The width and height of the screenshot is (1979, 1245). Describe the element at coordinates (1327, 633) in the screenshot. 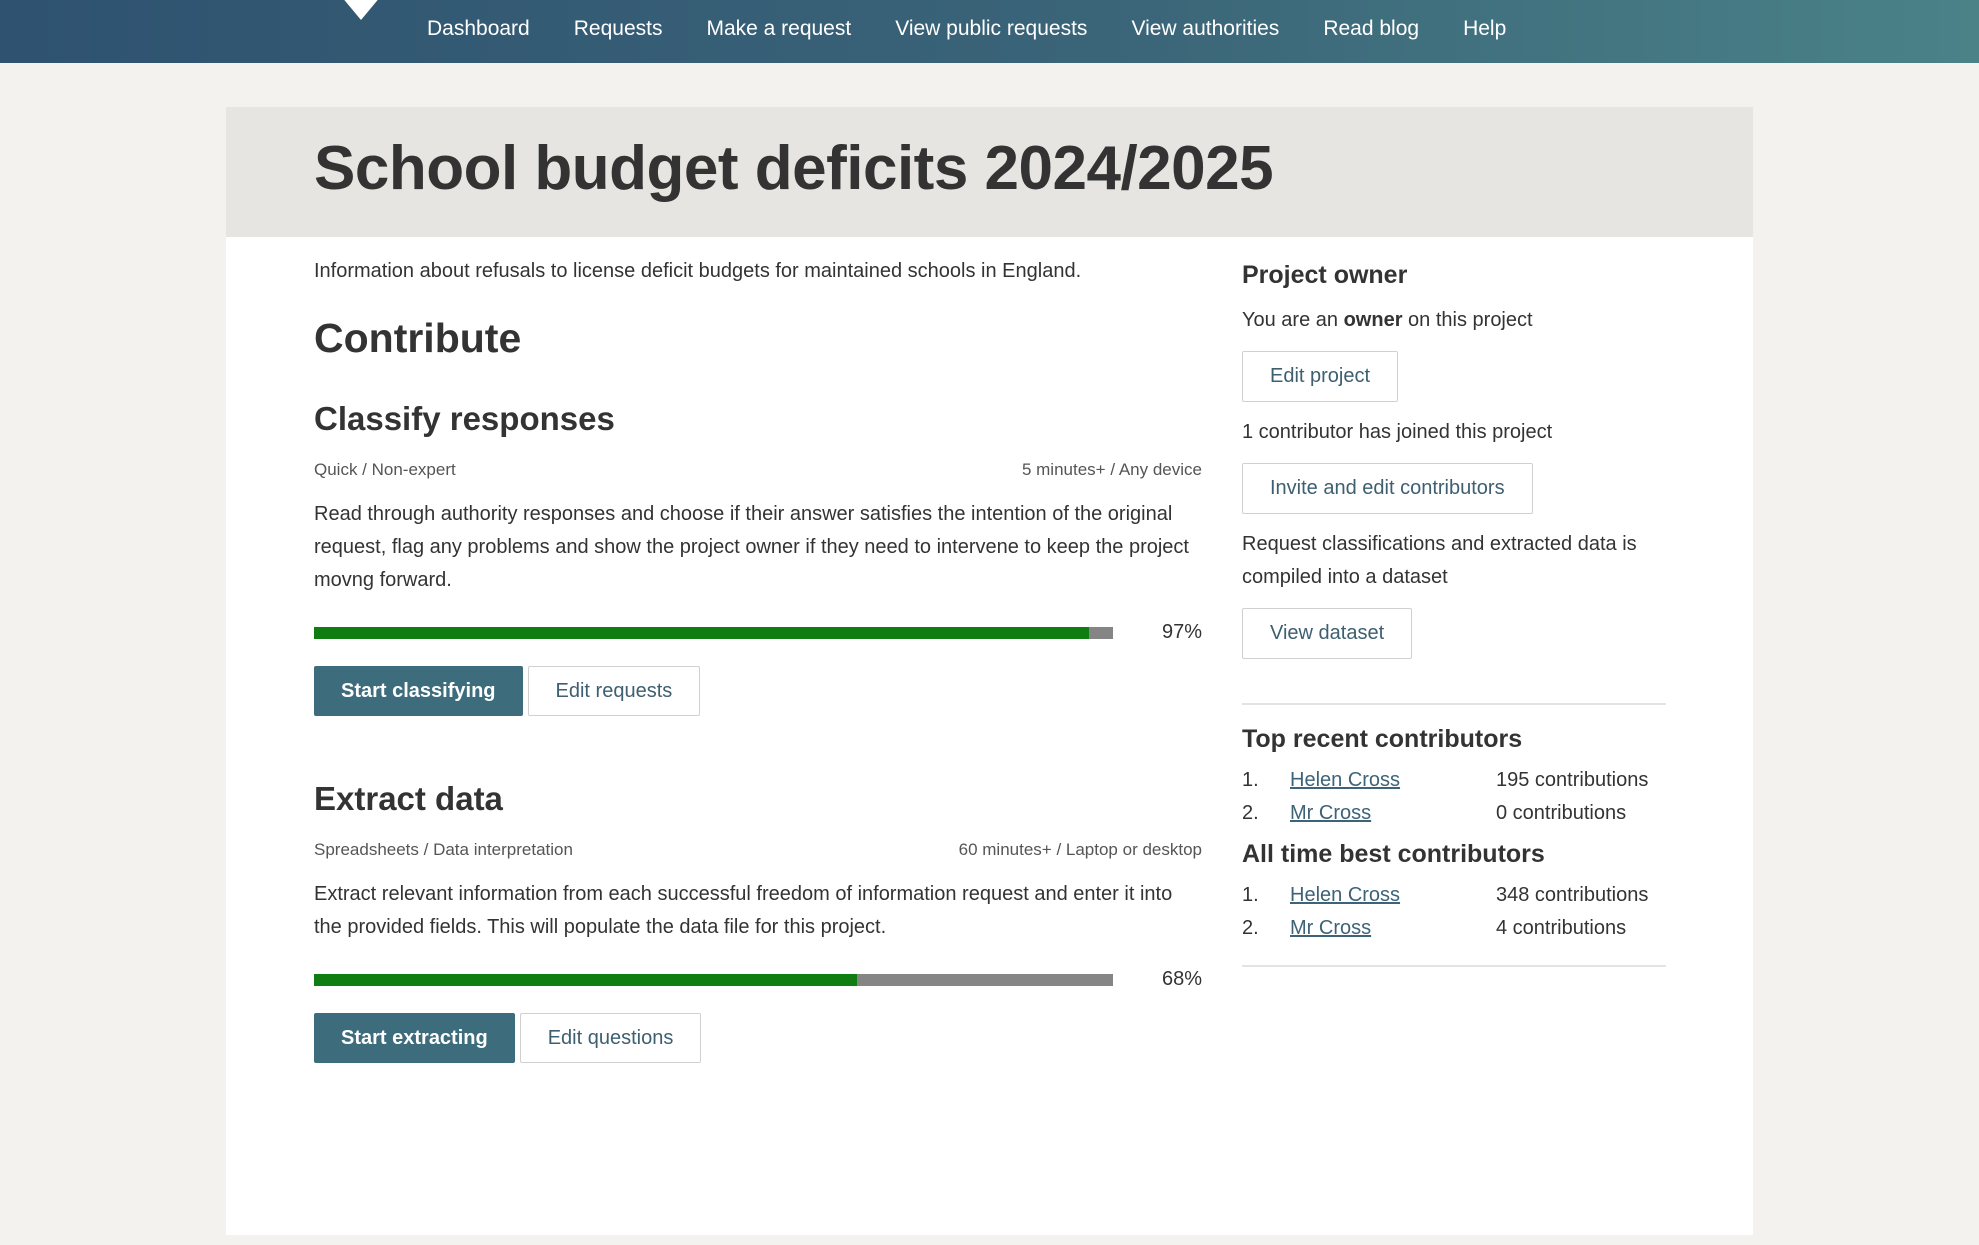

I see `view-dataset-button: View dataset` at that location.